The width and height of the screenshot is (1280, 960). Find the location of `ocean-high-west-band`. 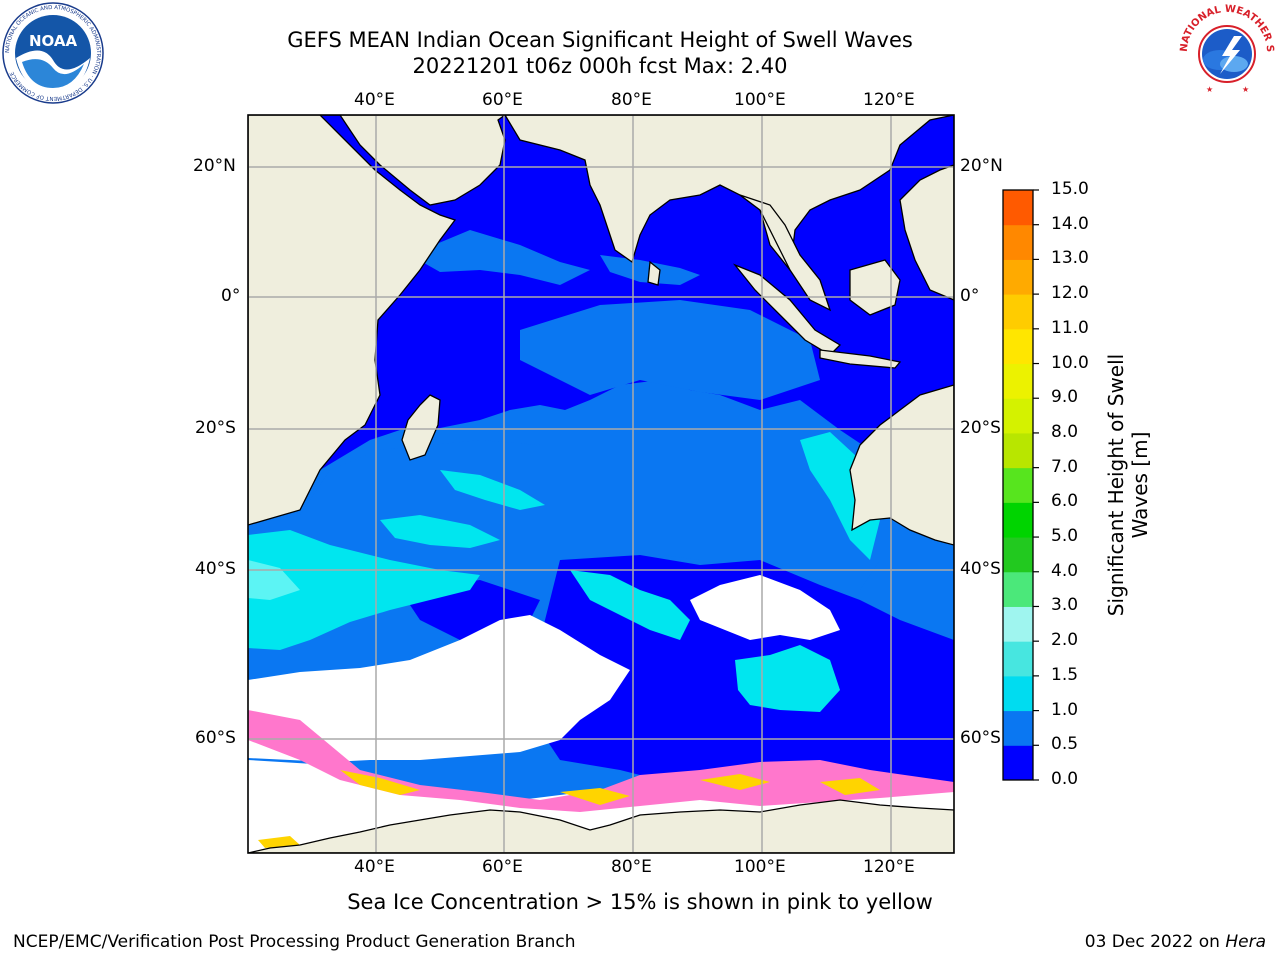

ocean-high-west-band is located at coordinates (364, 590).